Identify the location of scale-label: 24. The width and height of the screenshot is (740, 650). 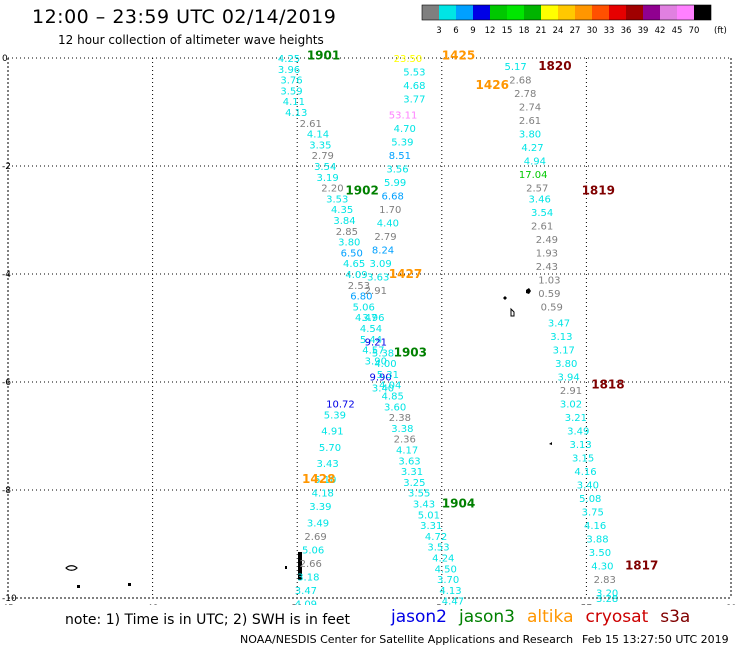
(558, 31).